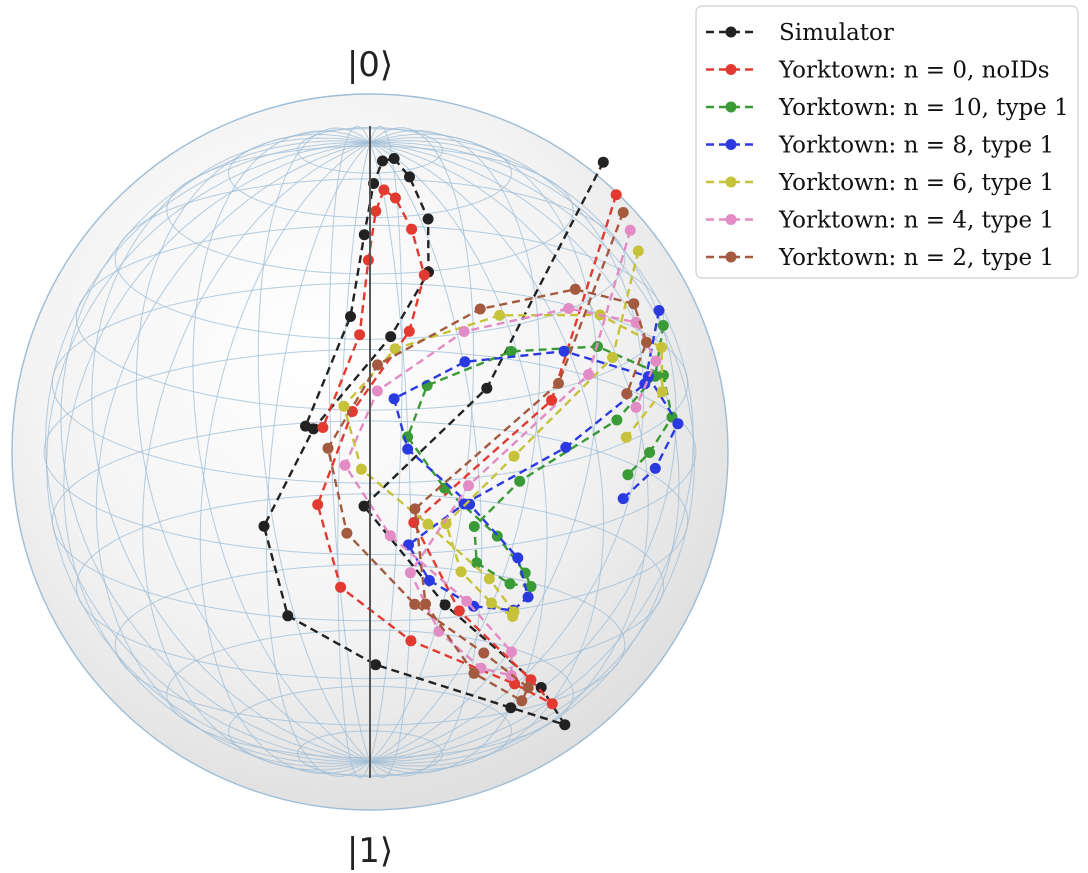  I want to click on legend-item: Yorktown: n = 8, type 1, so click(880, 146).